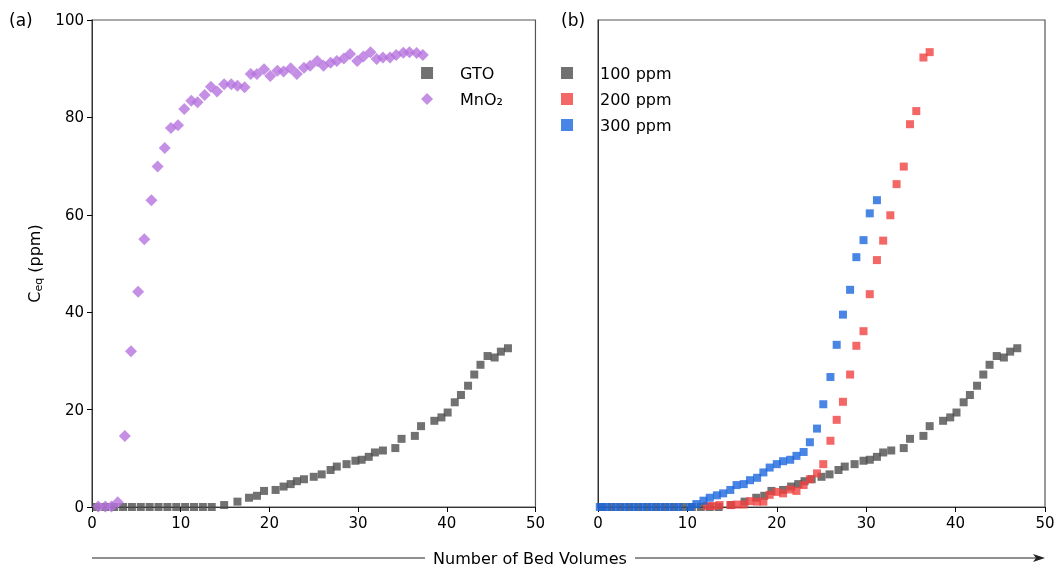 This screenshot has width=1060, height=572. Describe the element at coordinates (530, 558) in the screenshot. I see `x-axis-title: Number of Bed Volumes` at that location.